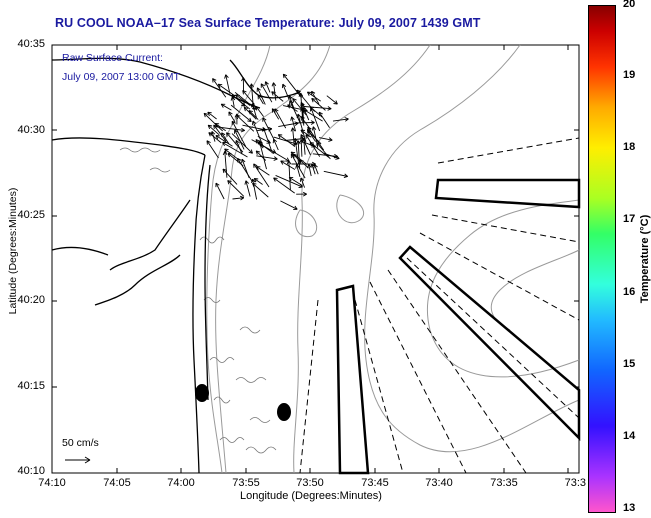 The width and height of the screenshot is (651, 518). What do you see at coordinates (31, 130) in the screenshot?
I see `y-tick-label: 40:30` at bounding box center [31, 130].